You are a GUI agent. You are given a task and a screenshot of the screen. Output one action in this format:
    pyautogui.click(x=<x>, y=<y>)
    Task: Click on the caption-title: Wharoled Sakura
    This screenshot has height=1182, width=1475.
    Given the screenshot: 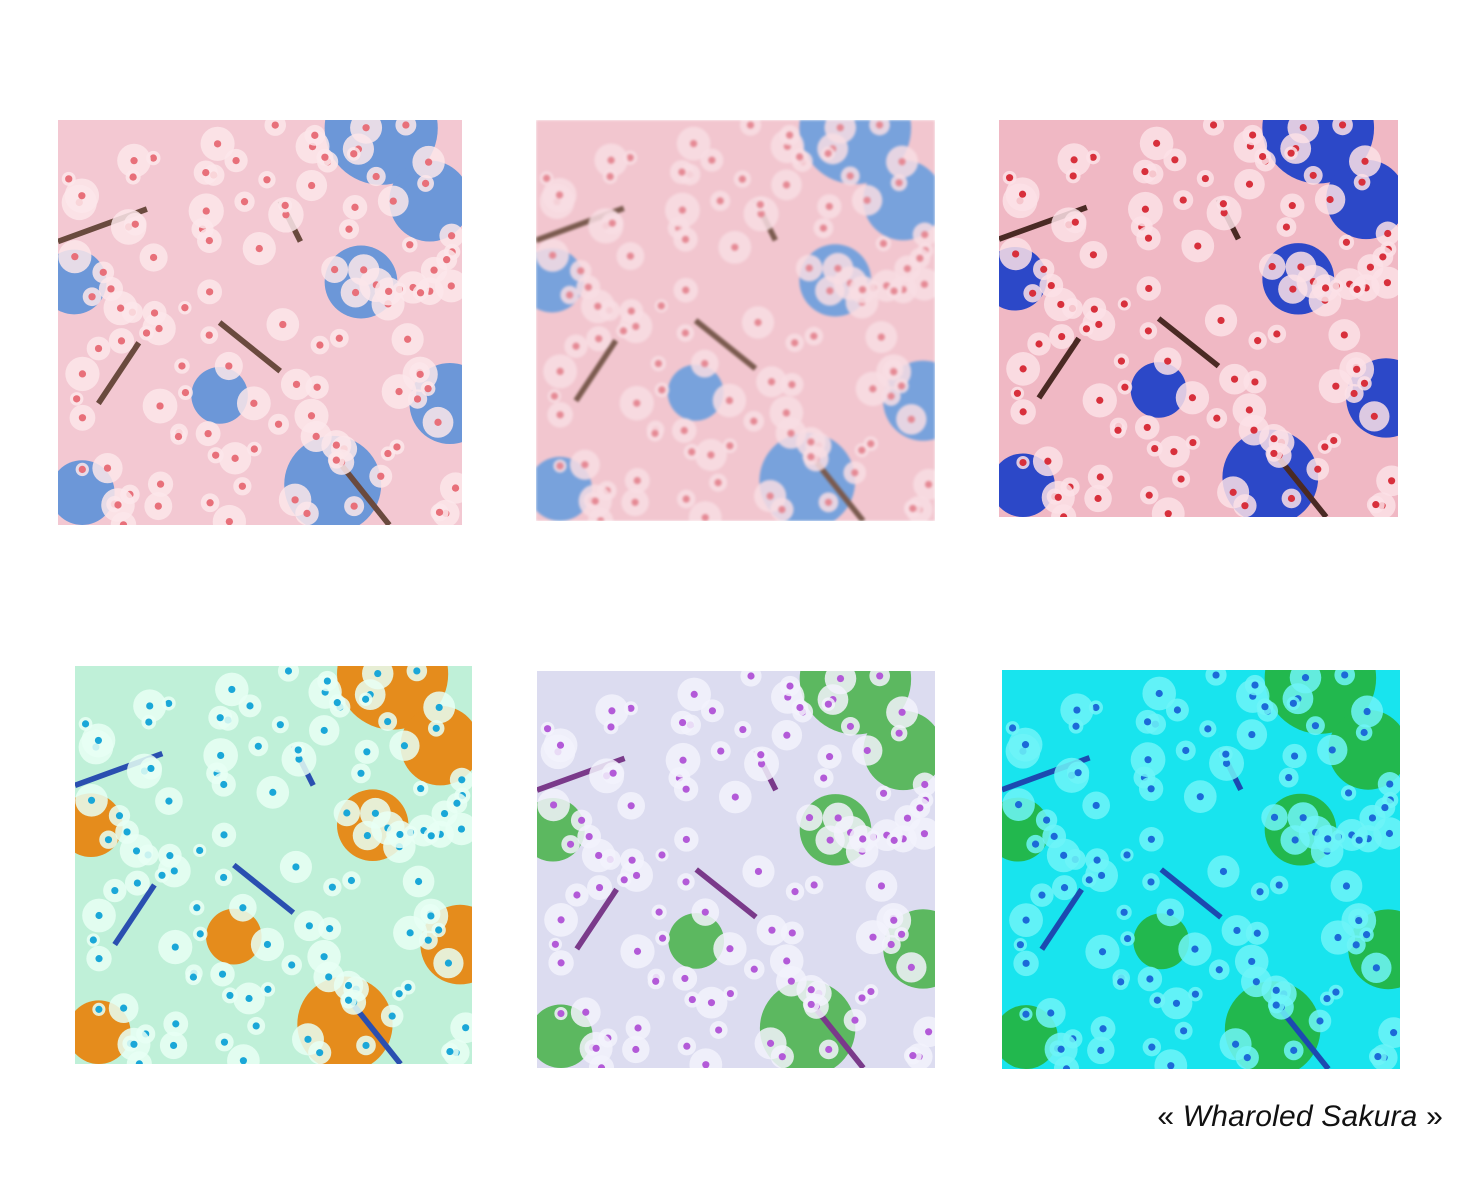 What is the action you would take?
    pyautogui.click(x=1300, y=1116)
    